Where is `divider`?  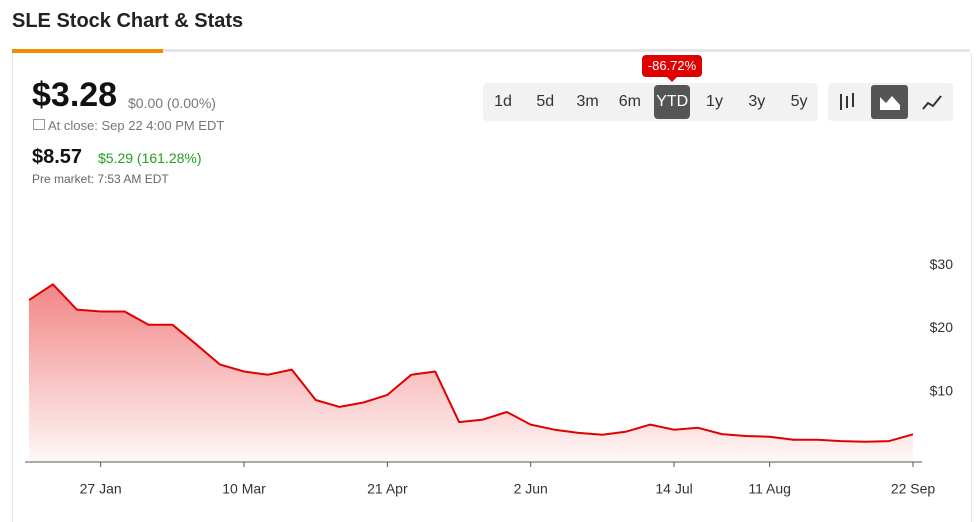
divider is located at coordinates (491, 50).